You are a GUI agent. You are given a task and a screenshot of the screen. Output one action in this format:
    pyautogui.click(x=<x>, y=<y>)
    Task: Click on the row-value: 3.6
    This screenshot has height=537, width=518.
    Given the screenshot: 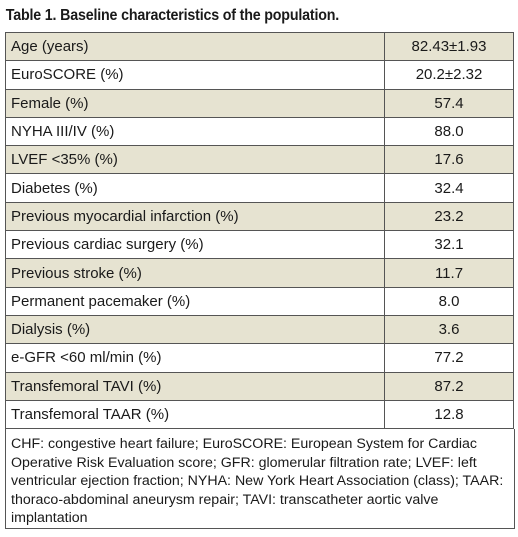 What is the action you would take?
    pyautogui.click(x=449, y=329)
    